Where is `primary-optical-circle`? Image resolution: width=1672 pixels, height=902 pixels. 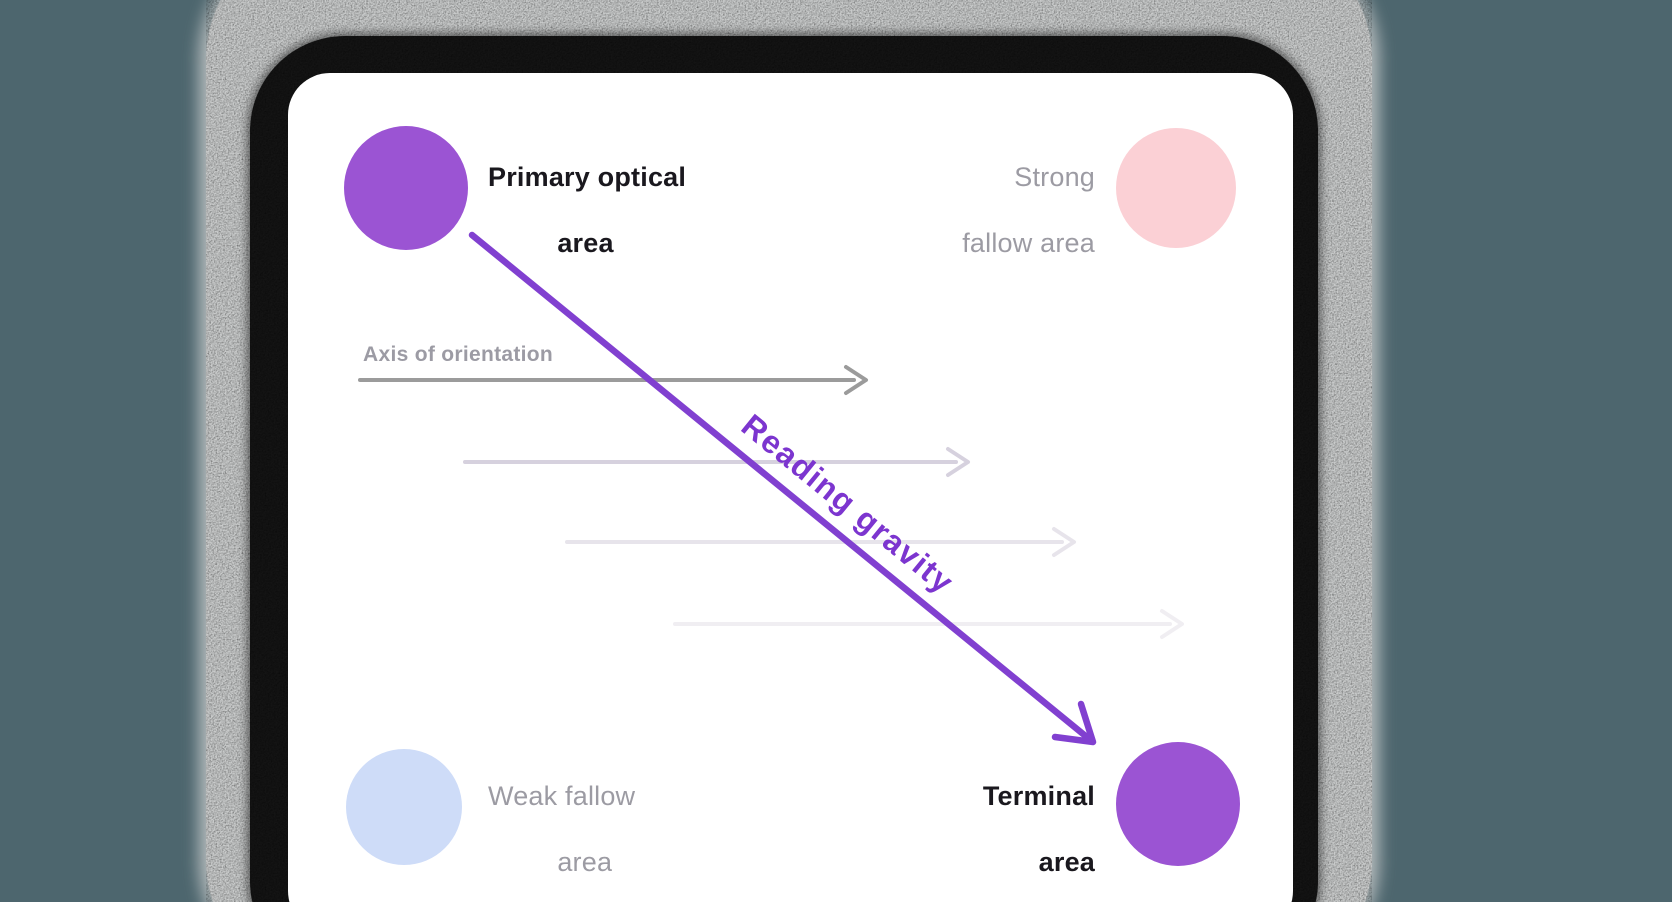 primary-optical-circle is located at coordinates (406, 188).